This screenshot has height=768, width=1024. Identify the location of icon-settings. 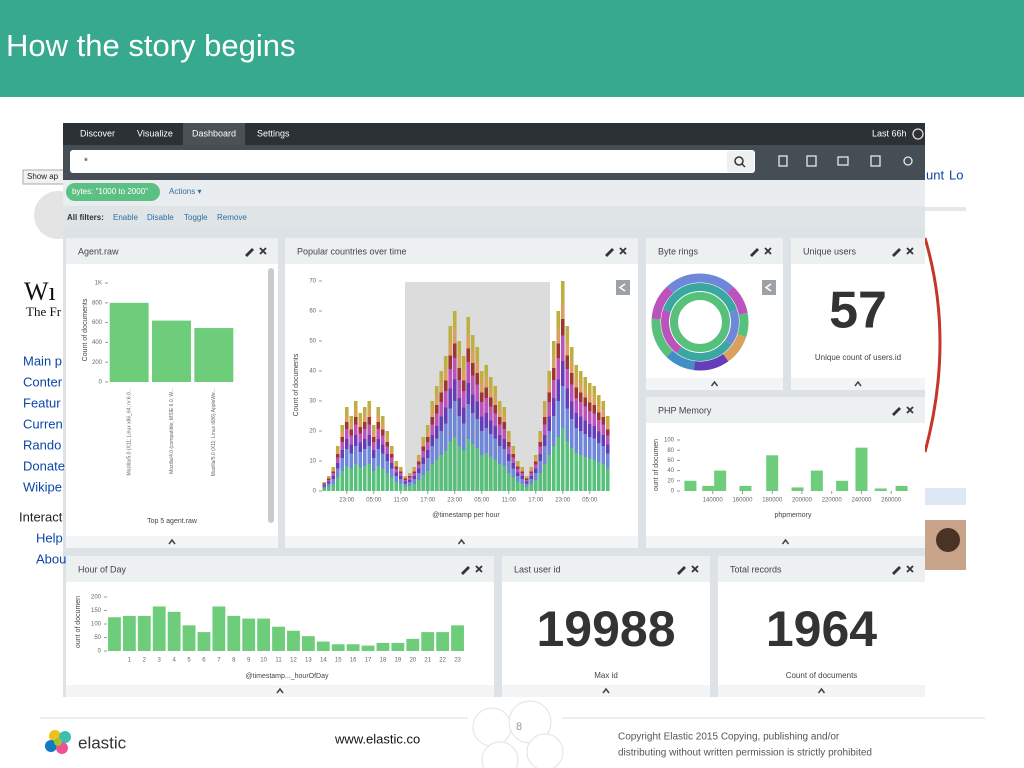
(908, 161).